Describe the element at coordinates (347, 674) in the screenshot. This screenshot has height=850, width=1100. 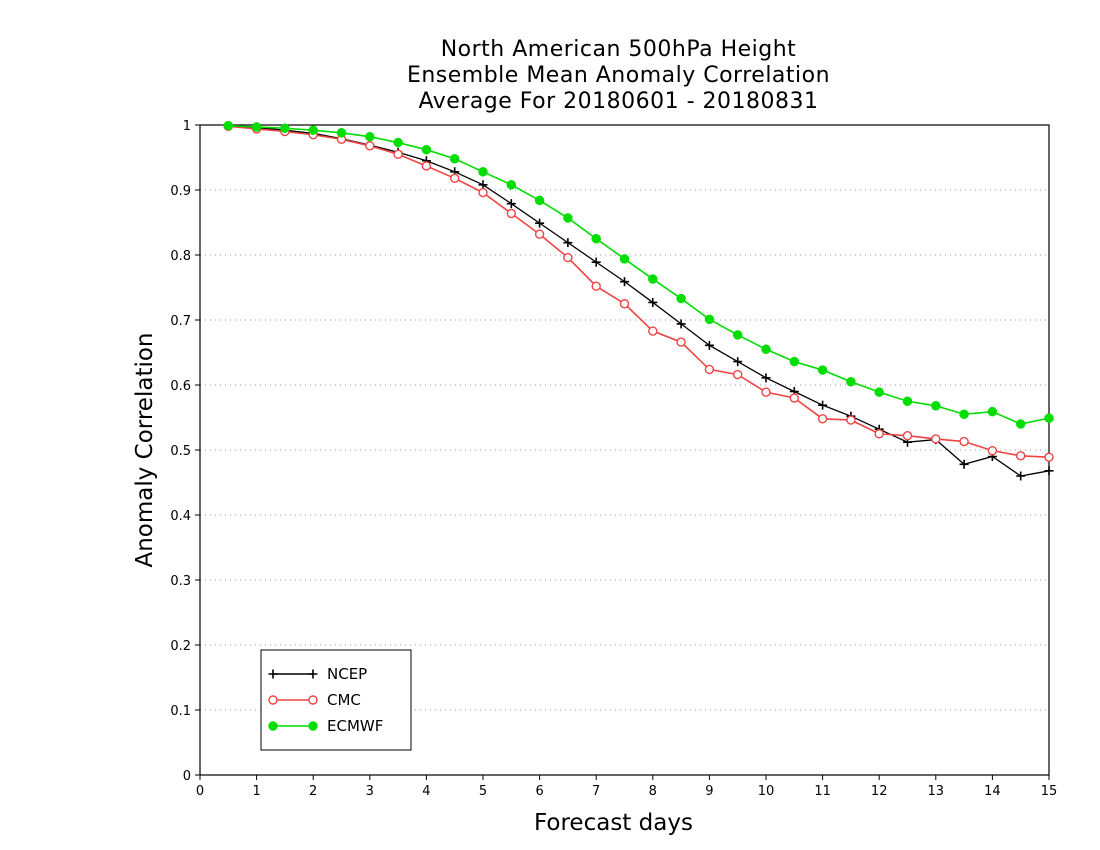
I see `legend-label: NCEP` at that location.